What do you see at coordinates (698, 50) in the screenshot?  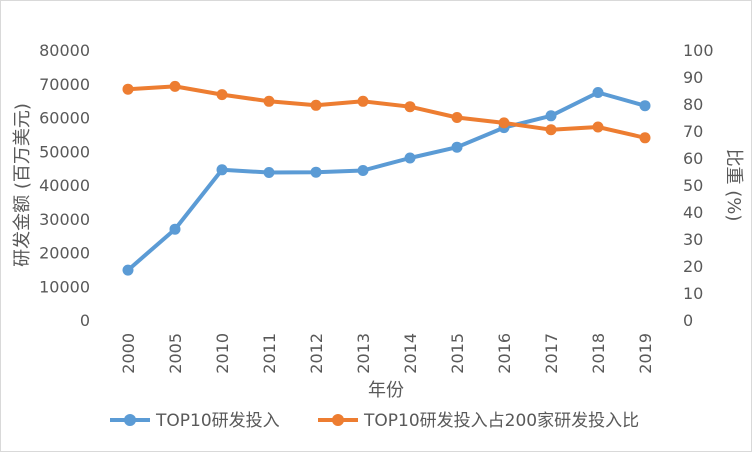 I see `y-right-tick-label: 100` at bounding box center [698, 50].